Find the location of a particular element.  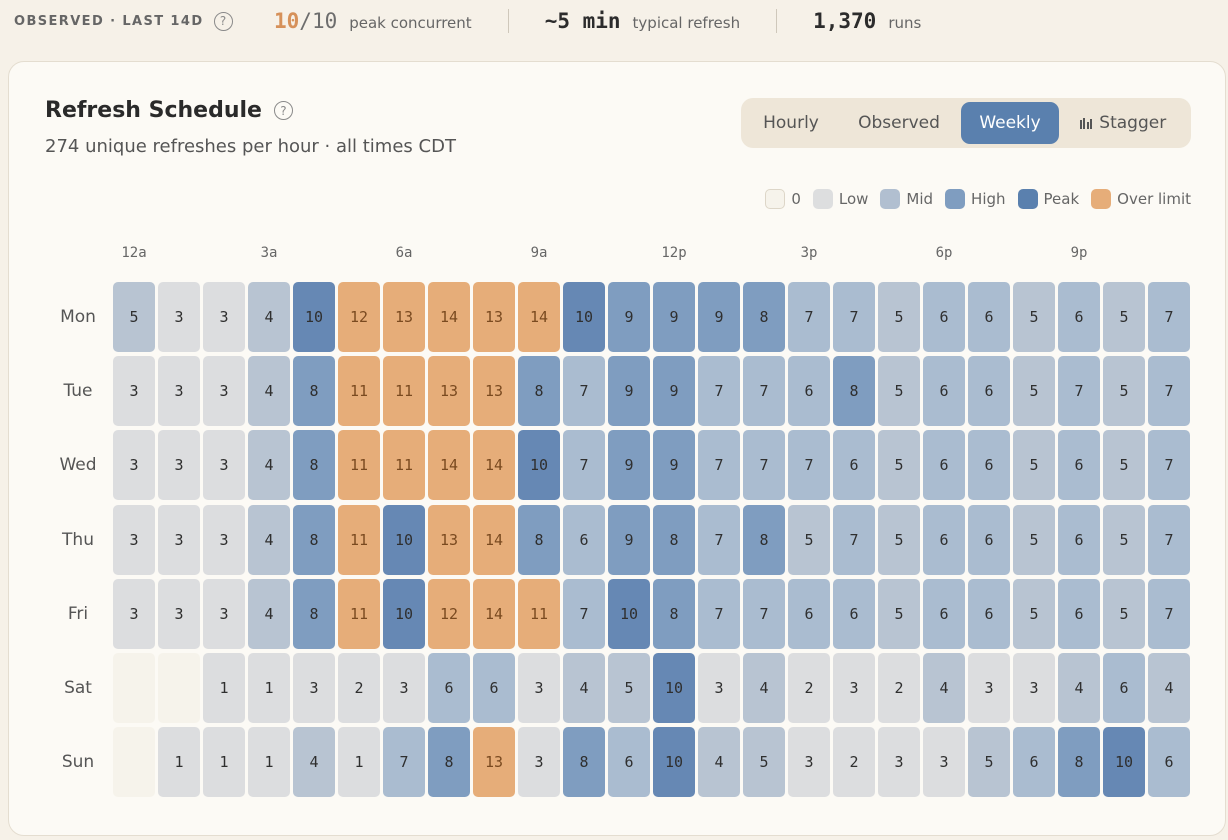

tab-hourly: Hourly is located at coordinates (791, 123).